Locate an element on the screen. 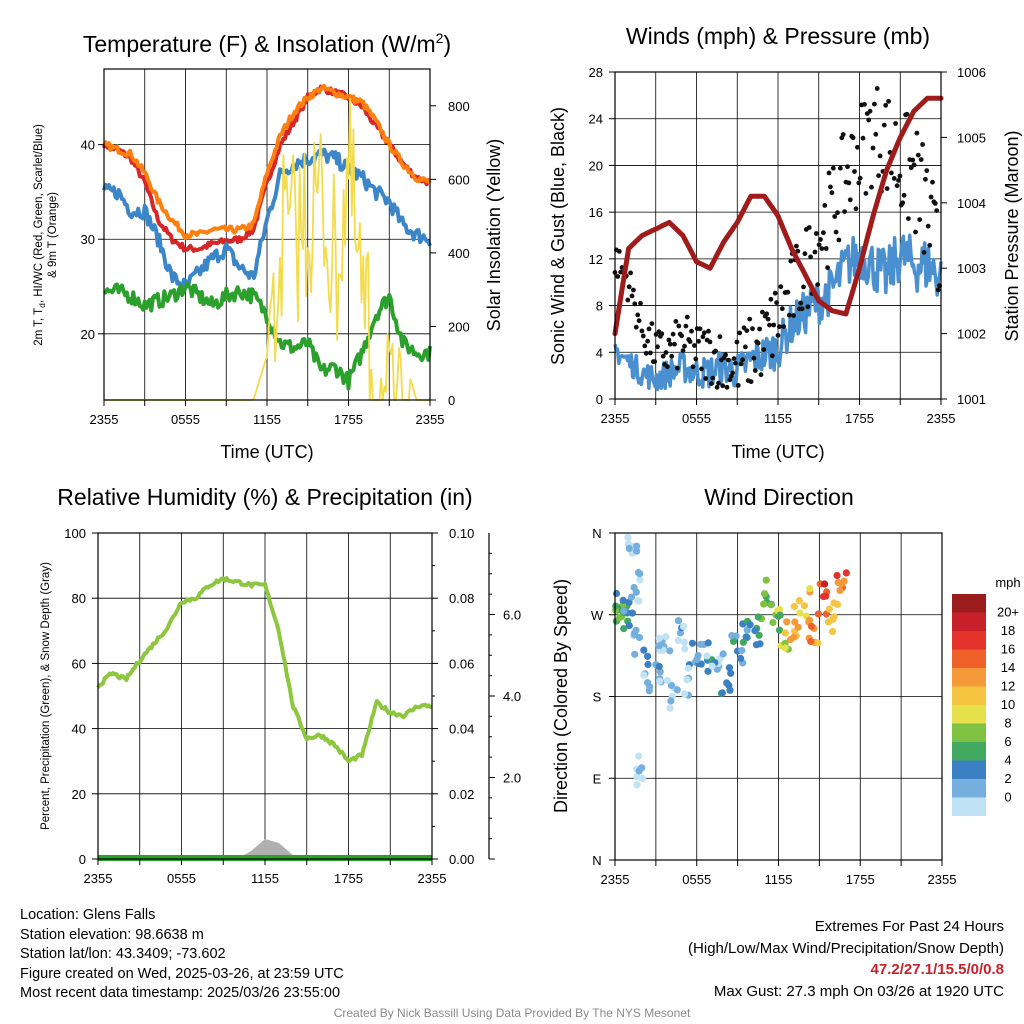 The image size is (1024, 1024). legend-label: 16 is located at coordinates (1008, 648).